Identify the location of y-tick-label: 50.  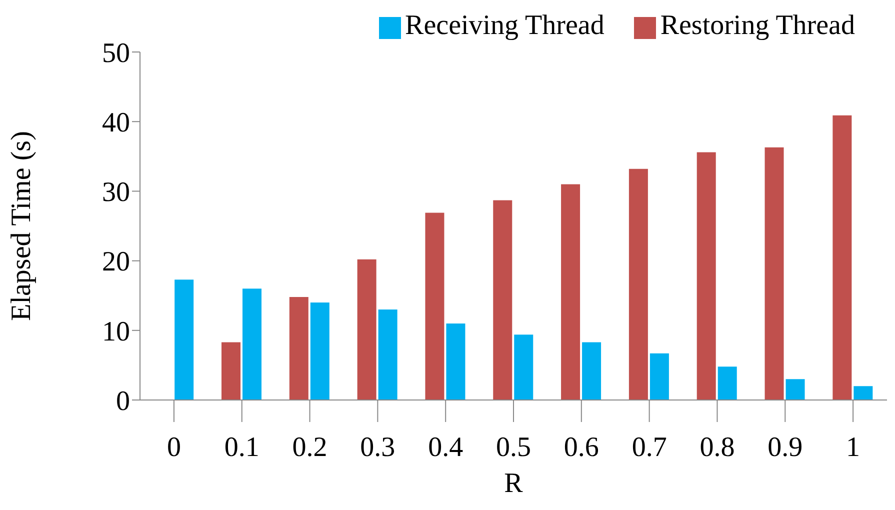
(116, 53).